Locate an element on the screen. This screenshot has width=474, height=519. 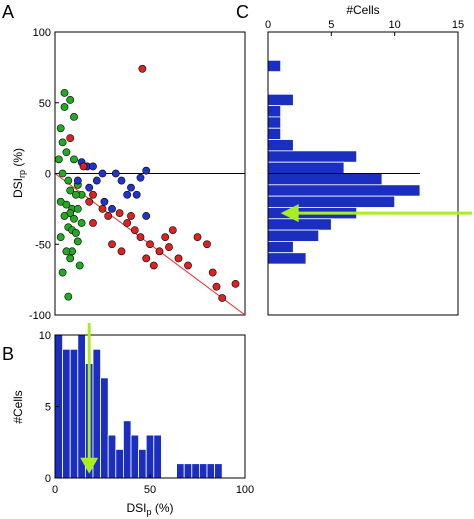
panel-label-b: B is located at coordinates (8, 354).